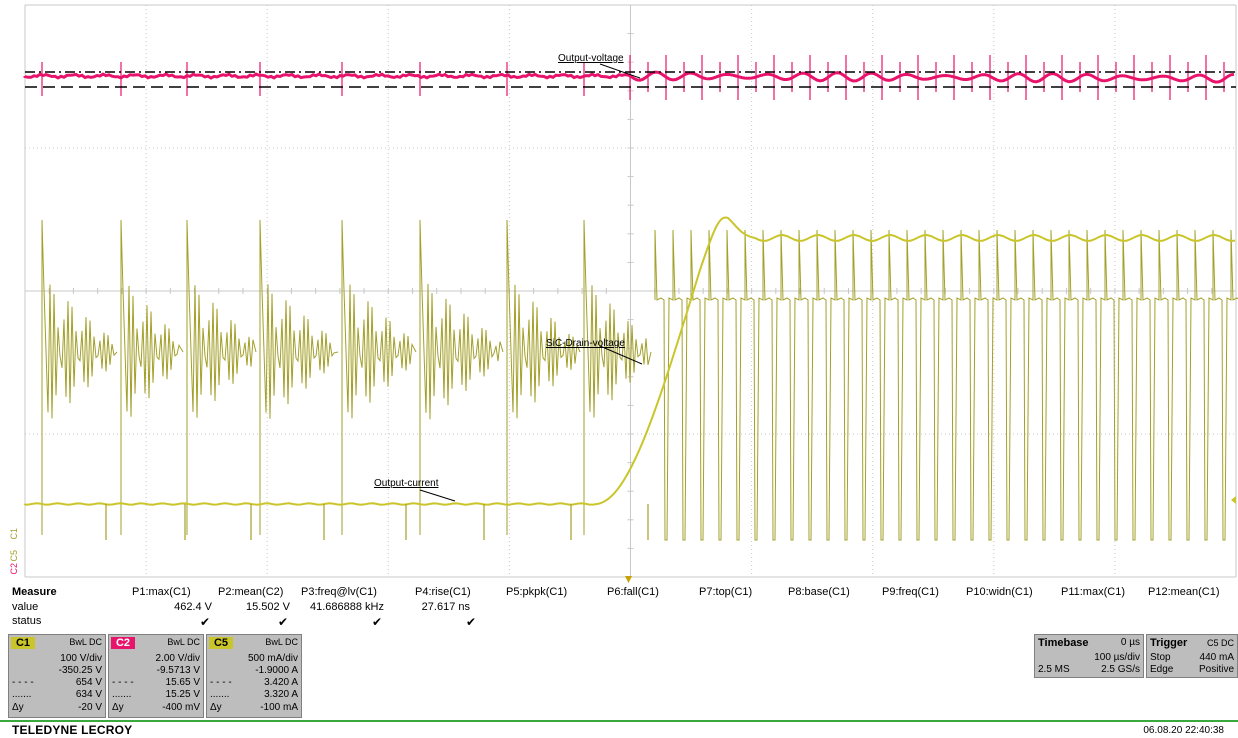 This screenshot has height=738, width=1238. I want to click on channel-c5-delta: -100 mA, so click(279, 707).